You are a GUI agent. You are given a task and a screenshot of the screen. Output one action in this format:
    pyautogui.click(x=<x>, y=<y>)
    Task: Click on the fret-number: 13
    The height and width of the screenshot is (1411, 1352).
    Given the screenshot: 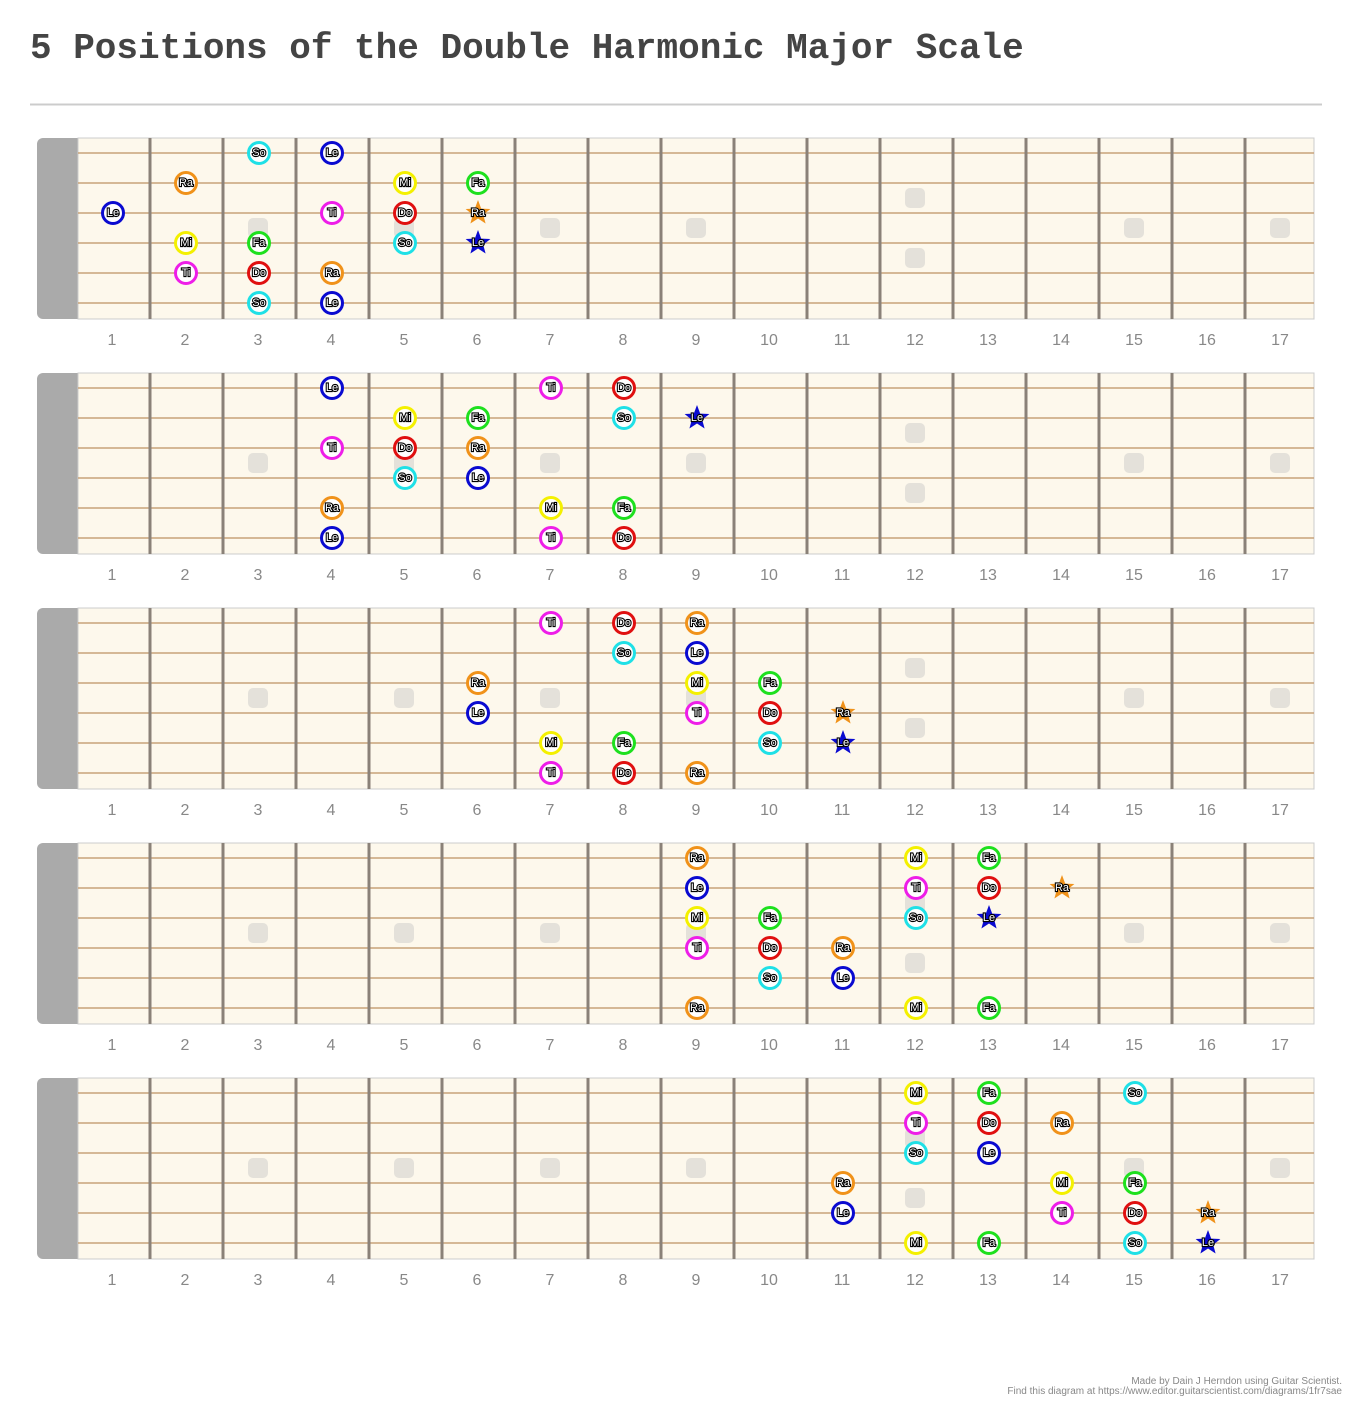 What is the action you would take?
    pyautogui.click(x=988, y=1045)
    